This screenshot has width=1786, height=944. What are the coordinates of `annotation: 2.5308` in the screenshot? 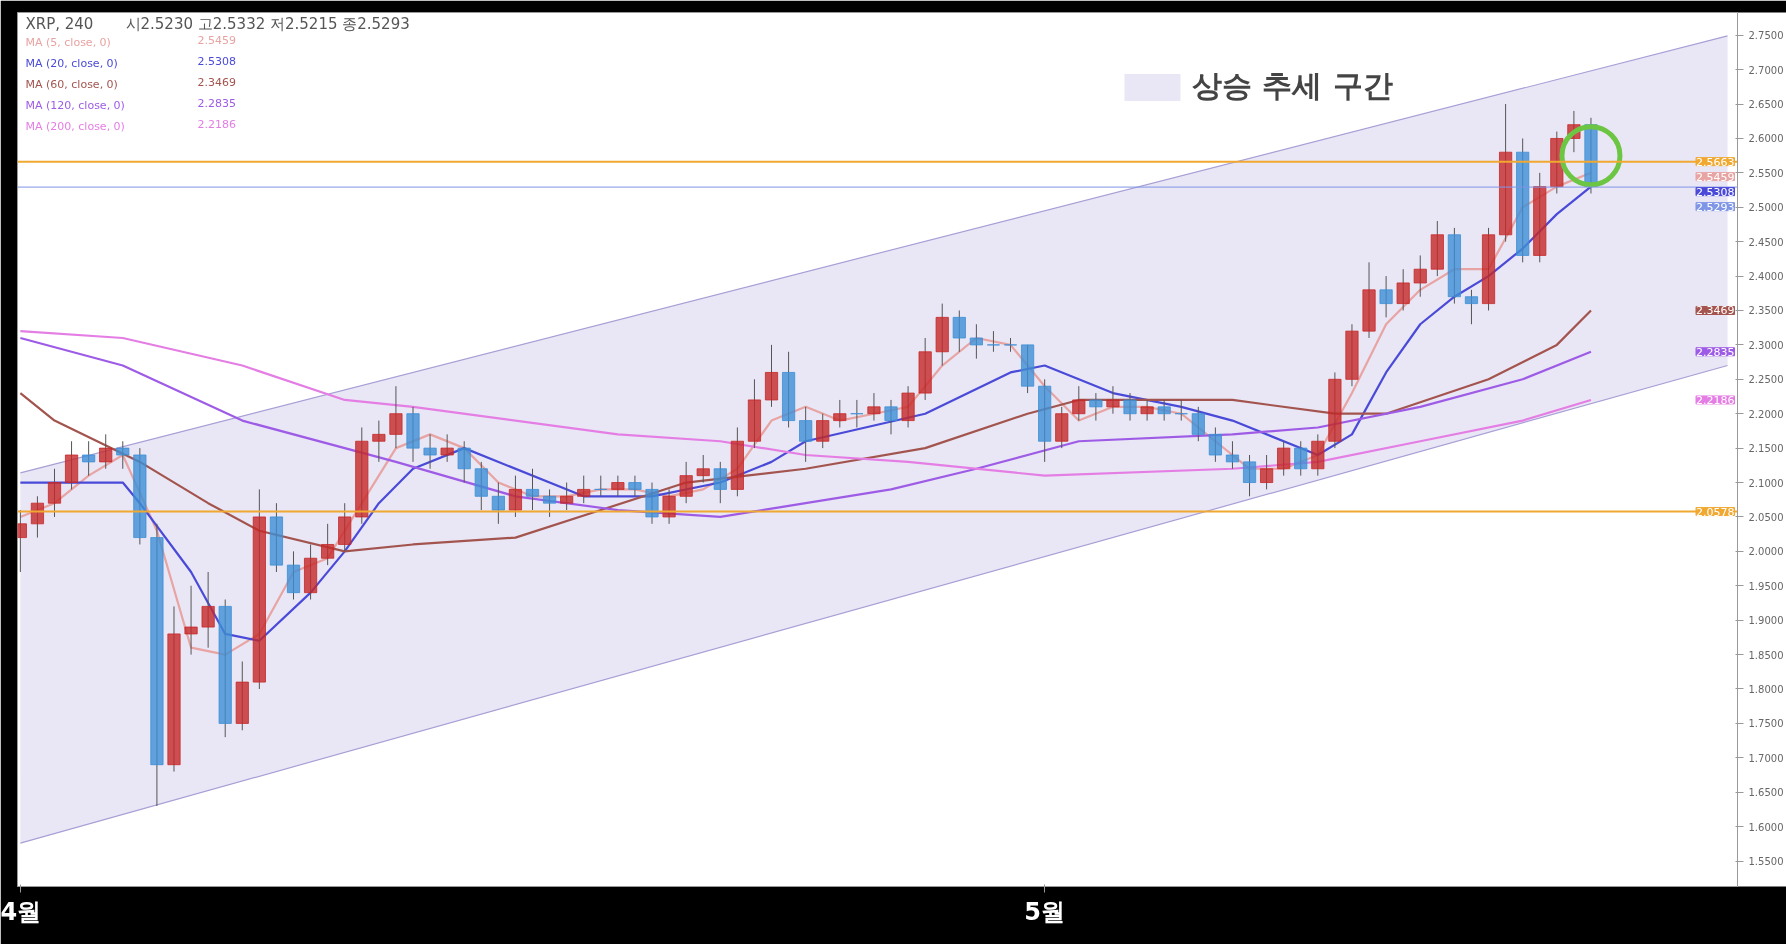 It's located at (1715, 192).